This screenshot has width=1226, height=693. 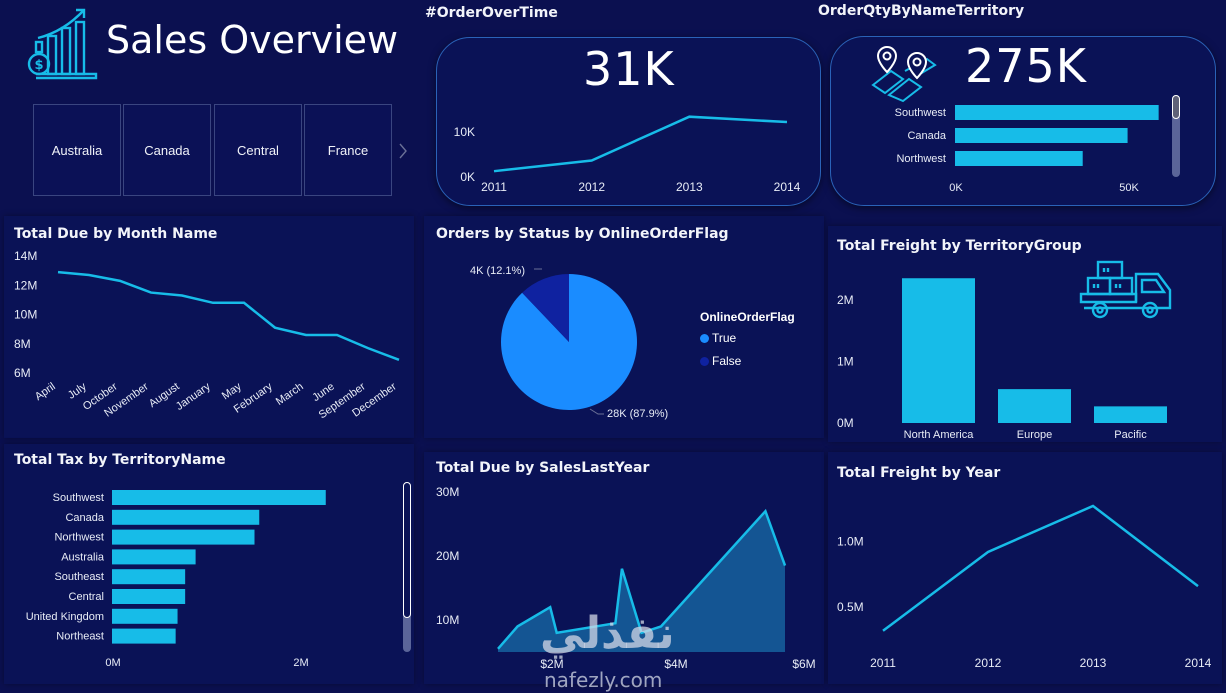 I want to click on pie-legend: OnlineOrderFlag True False, so click(x=747, y=339).